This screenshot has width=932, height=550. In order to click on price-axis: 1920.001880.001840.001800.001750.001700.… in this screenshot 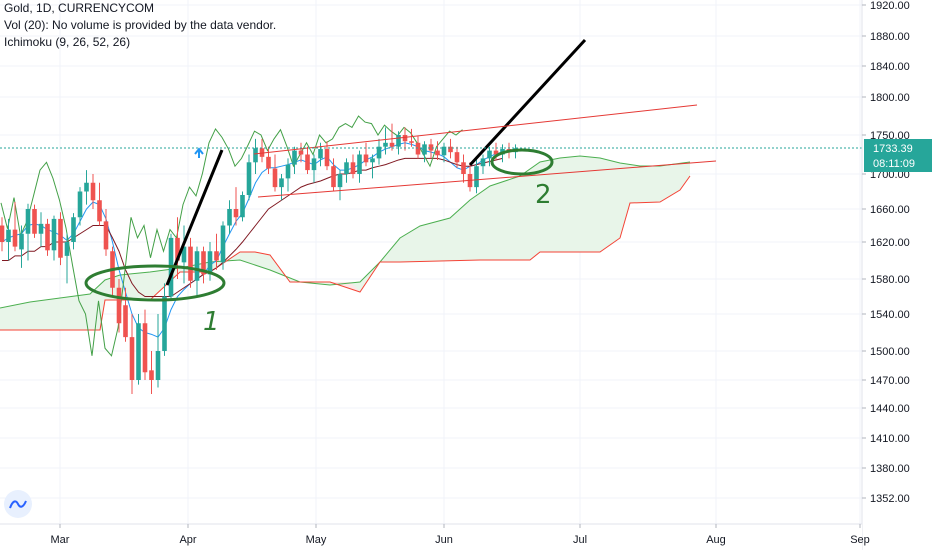, I will do `click(896, 275)`.